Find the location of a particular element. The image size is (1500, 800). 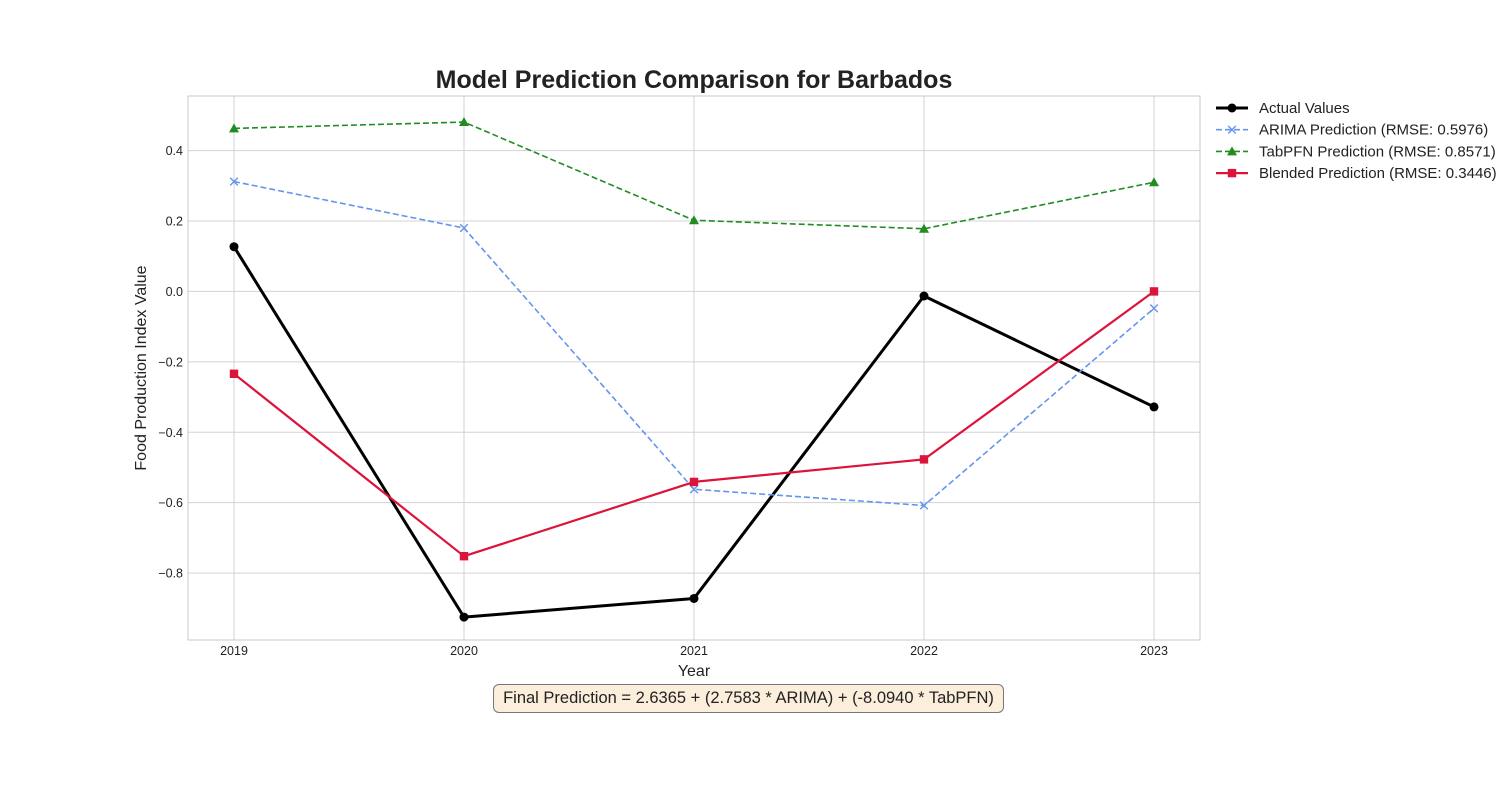

y-tick-label: −0.8 is located at coordinates (170, 574).